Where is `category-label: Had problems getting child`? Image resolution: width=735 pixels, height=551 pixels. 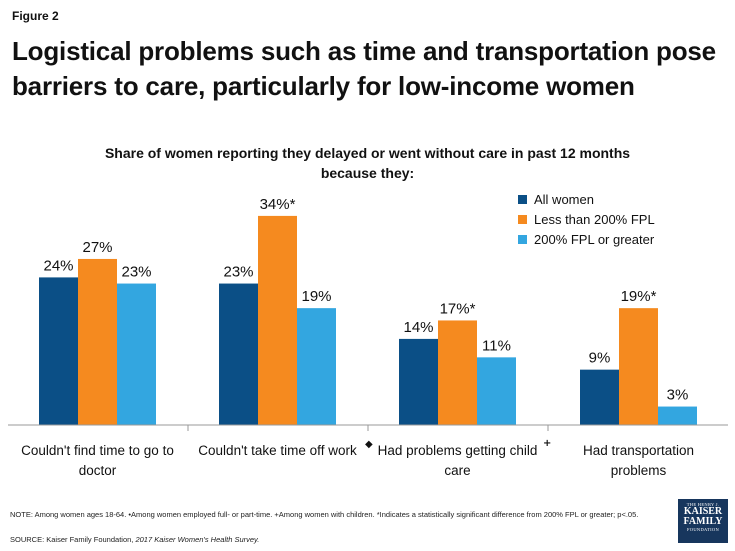 category-label: Had problems getting child is located at coordinates (458, 450).